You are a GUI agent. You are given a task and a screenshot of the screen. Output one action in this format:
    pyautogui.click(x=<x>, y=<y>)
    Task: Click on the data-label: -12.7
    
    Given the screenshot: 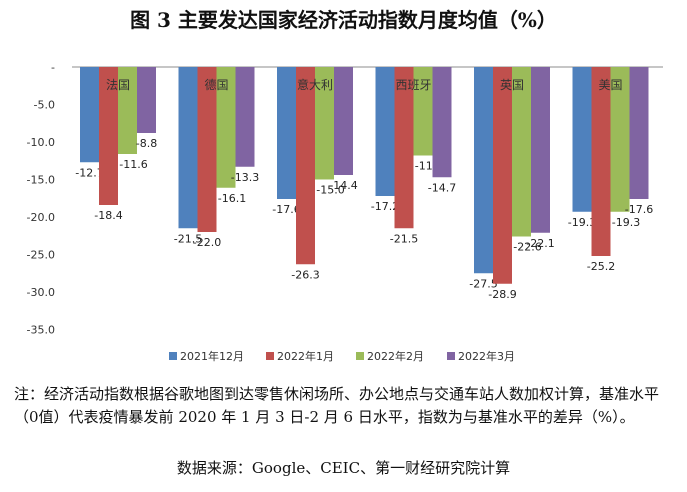 What is the action you would take?
    pyautogui.click(x=89, y=172)
    